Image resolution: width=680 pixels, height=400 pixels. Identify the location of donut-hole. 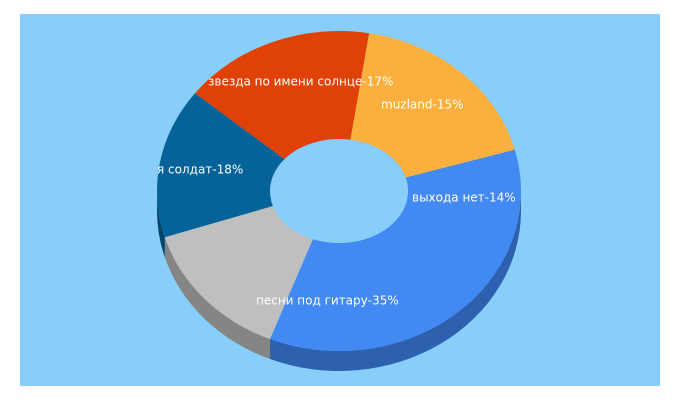
(339, 191).